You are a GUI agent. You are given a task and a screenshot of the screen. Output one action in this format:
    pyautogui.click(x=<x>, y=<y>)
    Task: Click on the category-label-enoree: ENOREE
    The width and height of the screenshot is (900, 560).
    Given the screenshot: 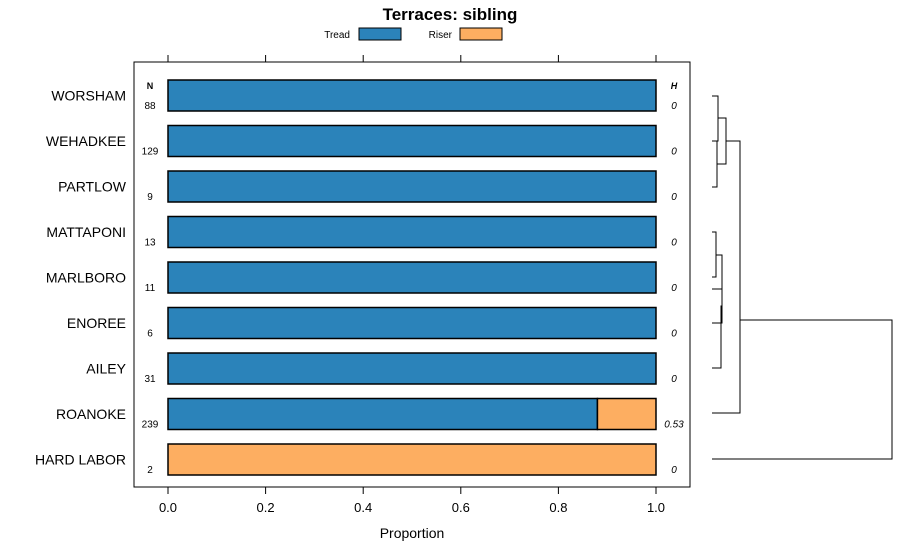 What is the action you would take?
    pyautogui.click(x=96, y=323)
    